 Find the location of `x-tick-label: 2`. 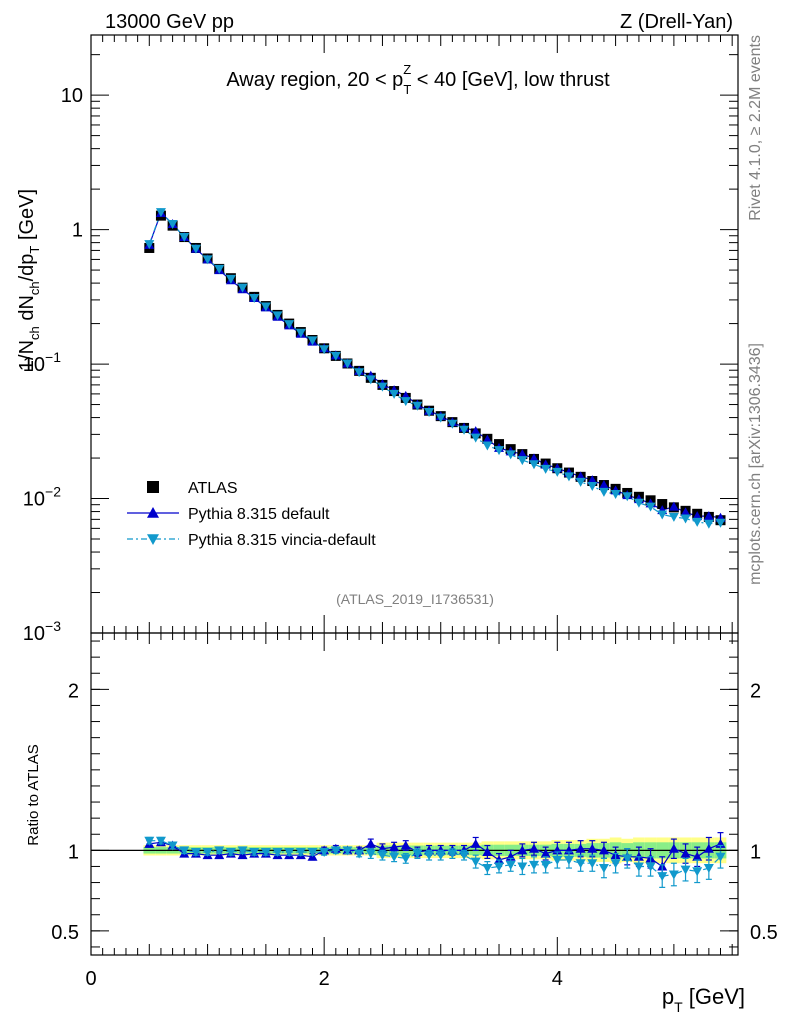

x-tick-label: 2 is located at coordinates (324, 979).